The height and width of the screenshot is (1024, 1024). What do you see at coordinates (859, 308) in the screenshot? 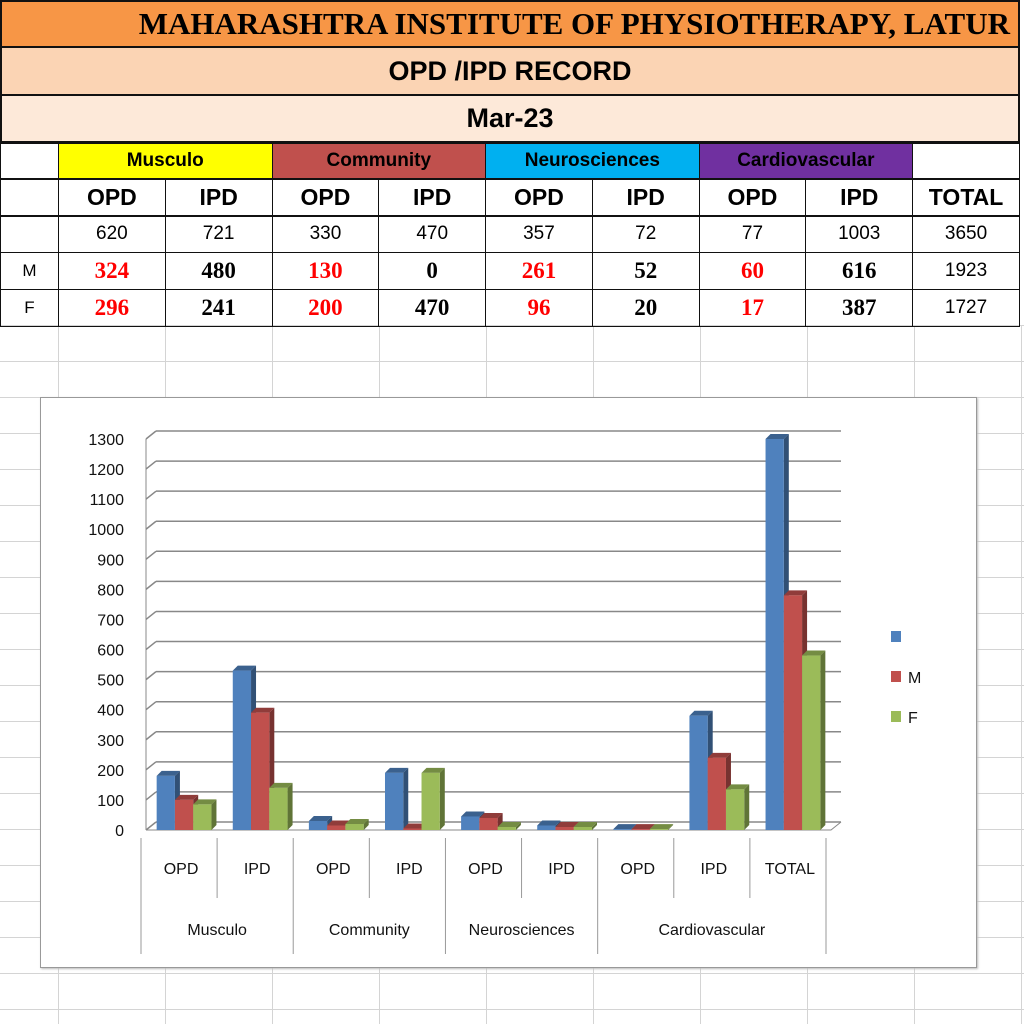
I see `table-cell: 387` at bounding box center [859, 308].